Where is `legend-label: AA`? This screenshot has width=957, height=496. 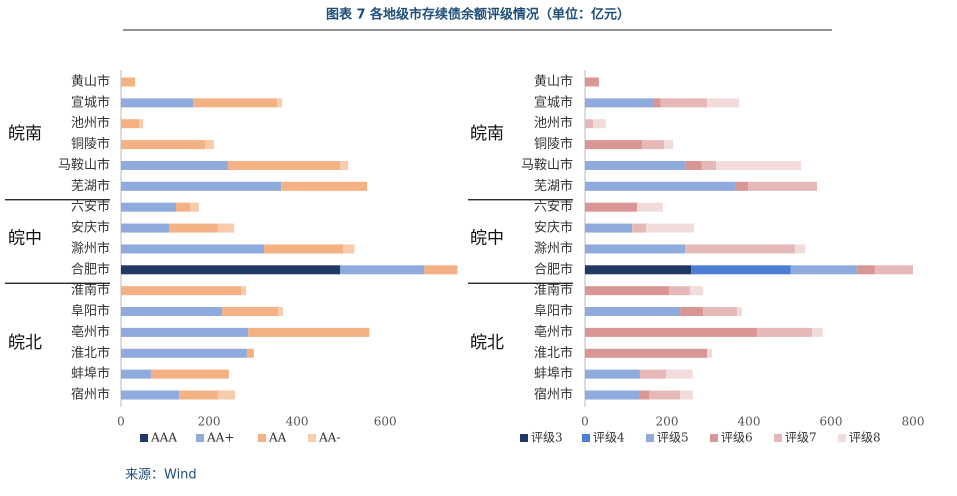 legend-label: AA is located at coordinates (277, 438).